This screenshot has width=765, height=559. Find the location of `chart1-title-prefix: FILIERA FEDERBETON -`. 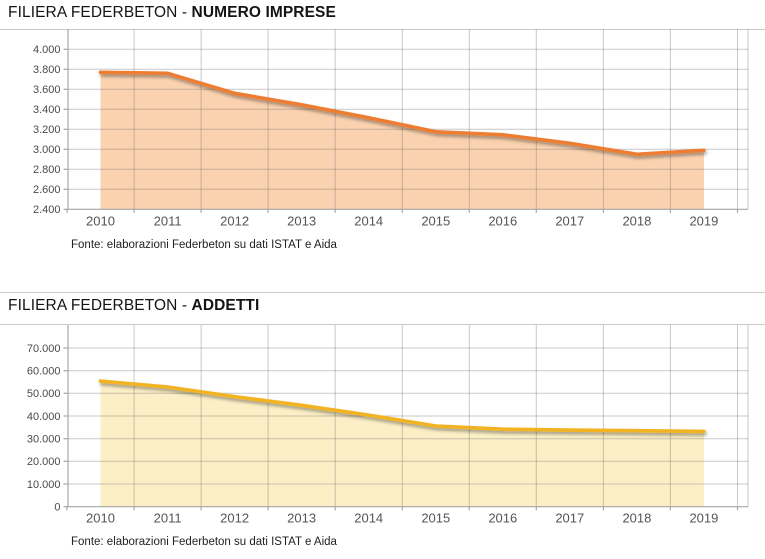

chart1-title-prefix: FILIERA FEDERBETON - is located at coordinates (100, 12).